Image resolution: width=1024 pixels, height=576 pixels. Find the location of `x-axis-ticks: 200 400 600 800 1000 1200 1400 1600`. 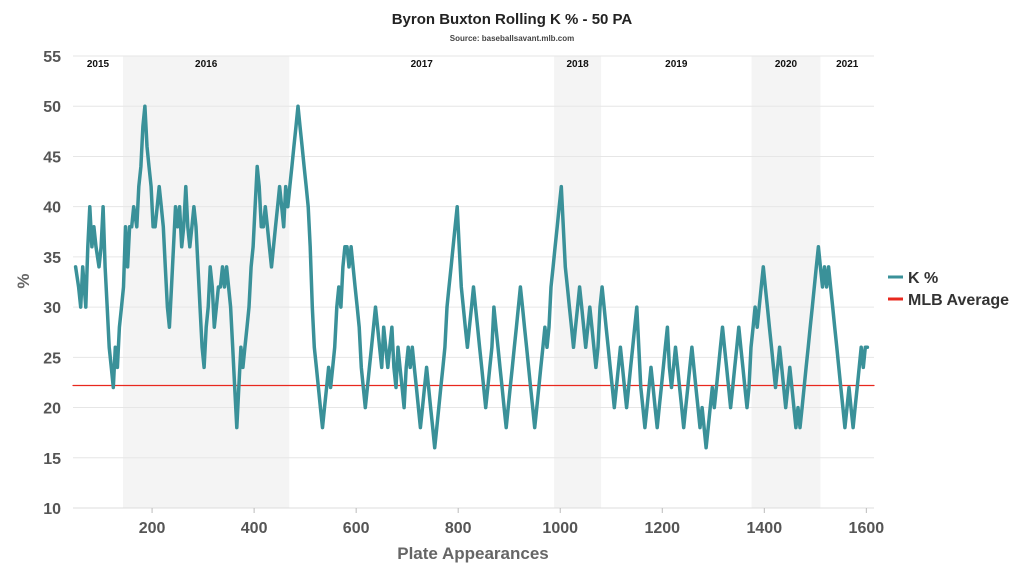

x-axis-ticks: 200 400 600 800 1000 1200 1400 1600 is located at coordinates (479, 522).